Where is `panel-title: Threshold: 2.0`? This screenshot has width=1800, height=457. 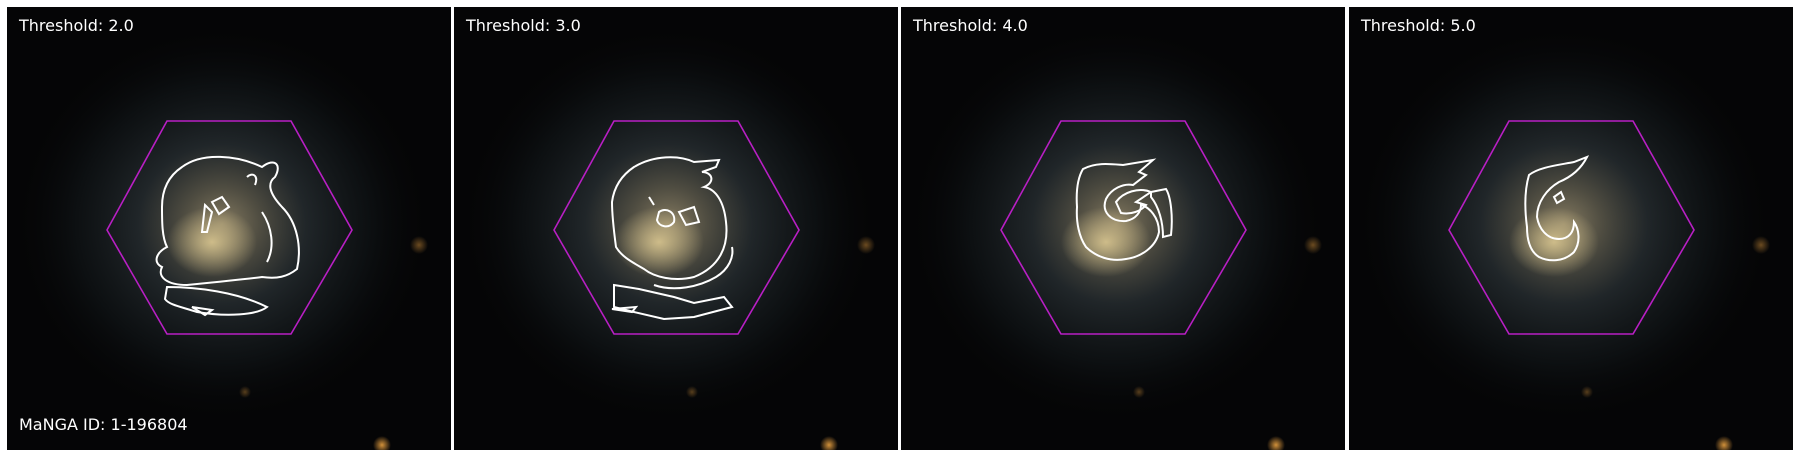 panel-title: Threshold: 2.0 is located at coordinates (76, 25).